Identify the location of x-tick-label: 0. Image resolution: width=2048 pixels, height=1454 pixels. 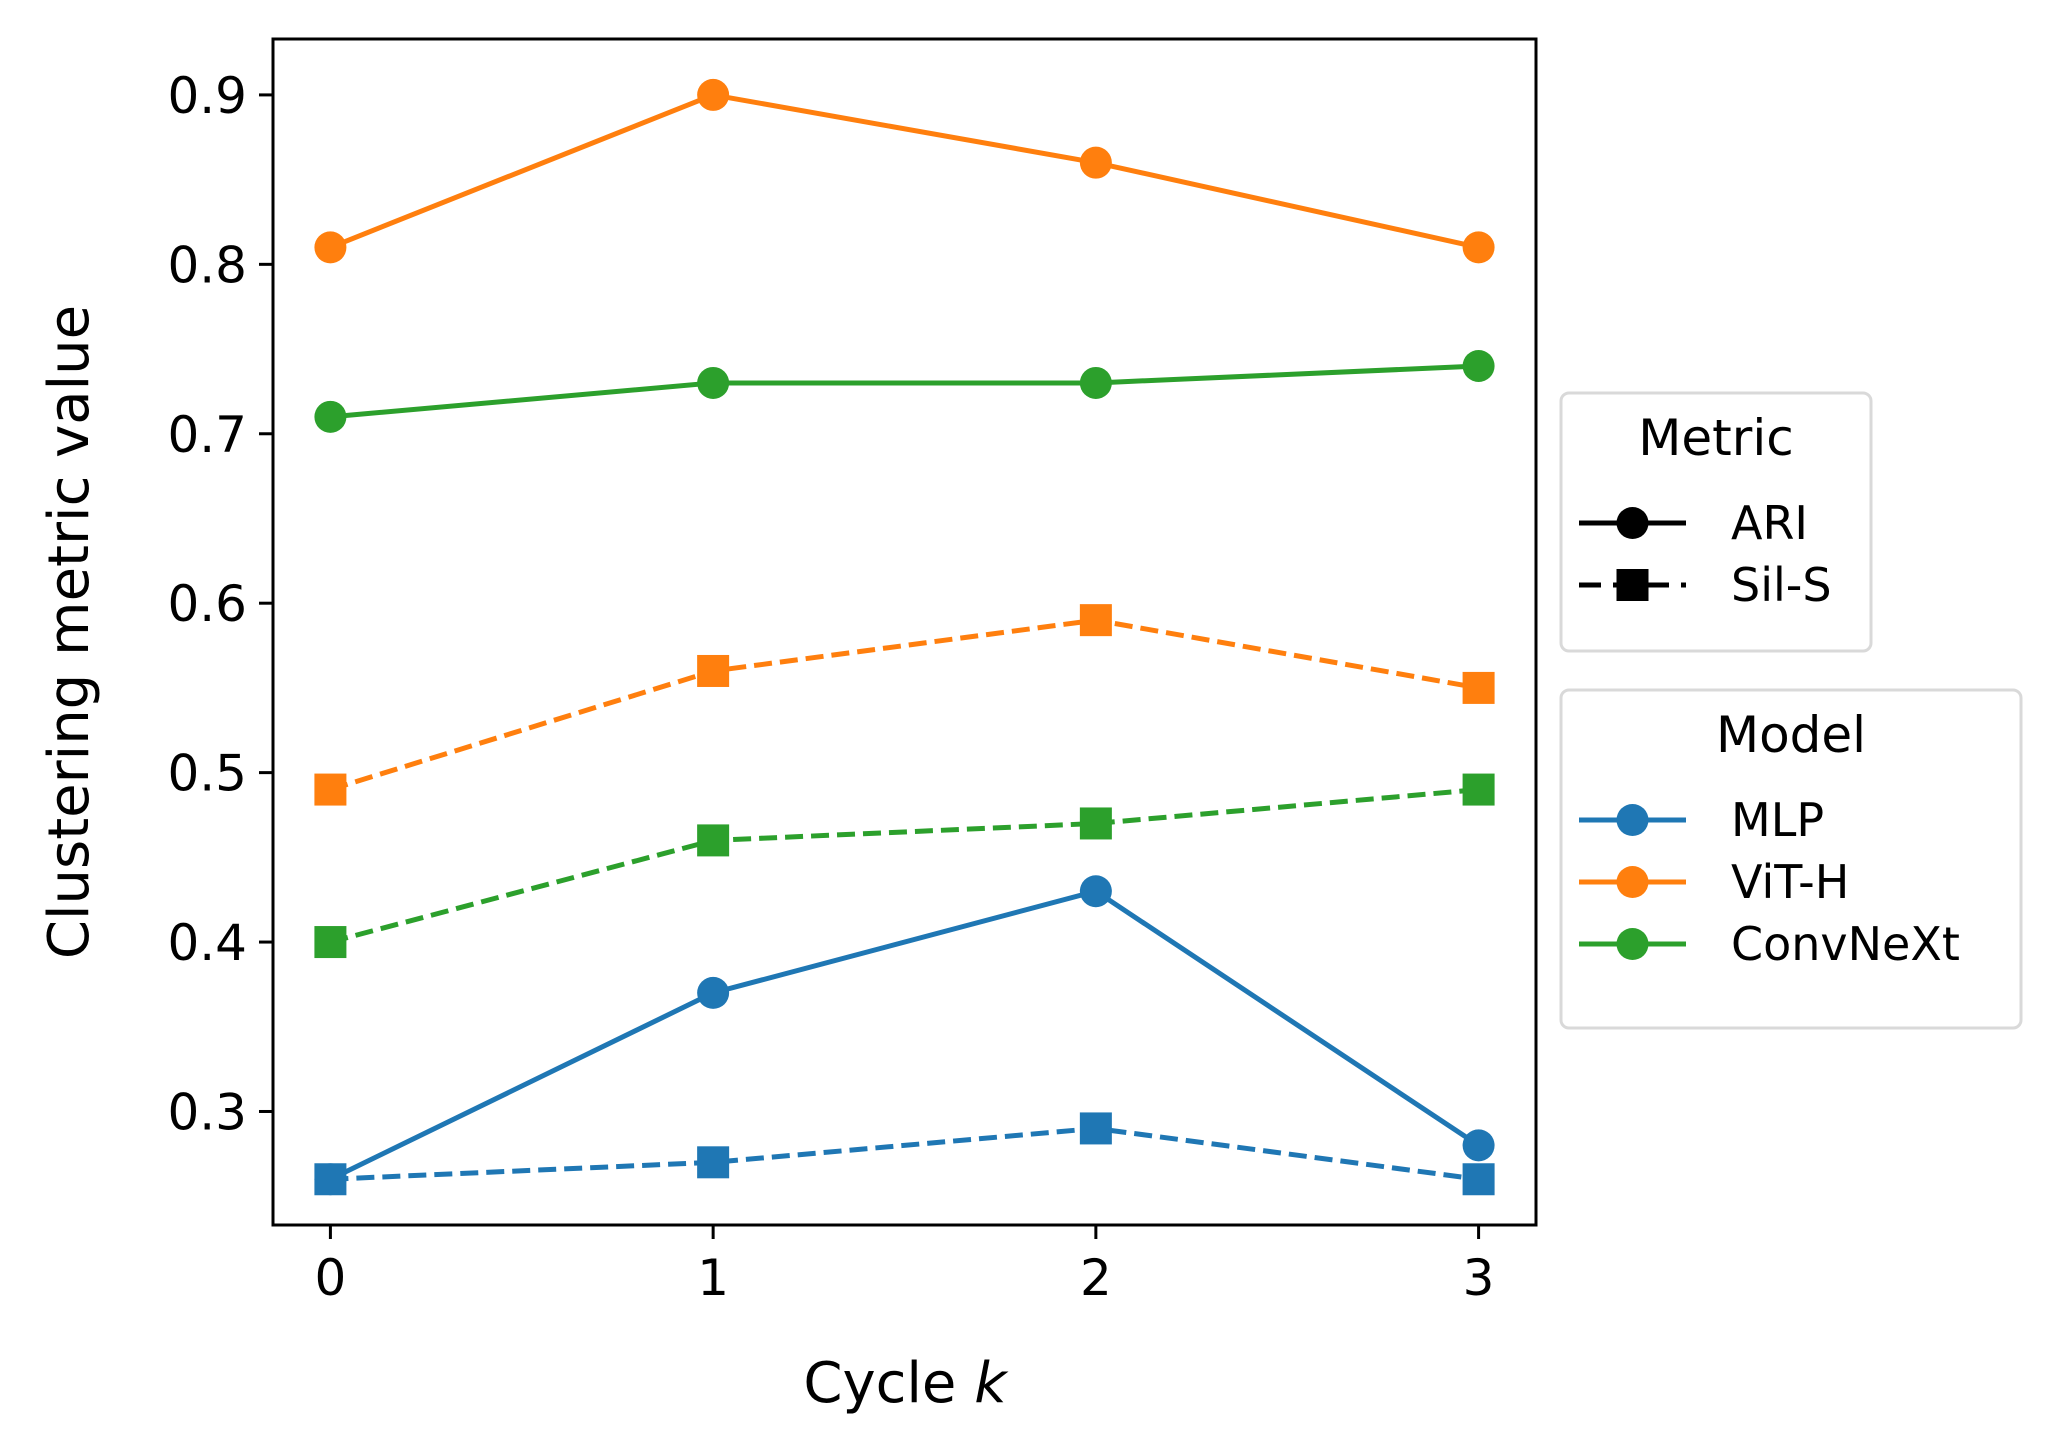
(331, 1278).